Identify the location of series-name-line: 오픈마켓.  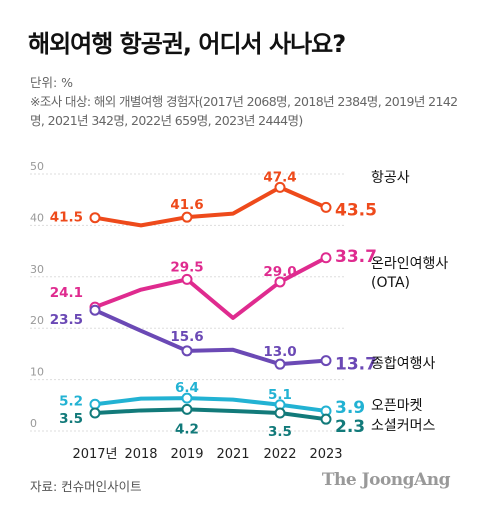
(397, 406).